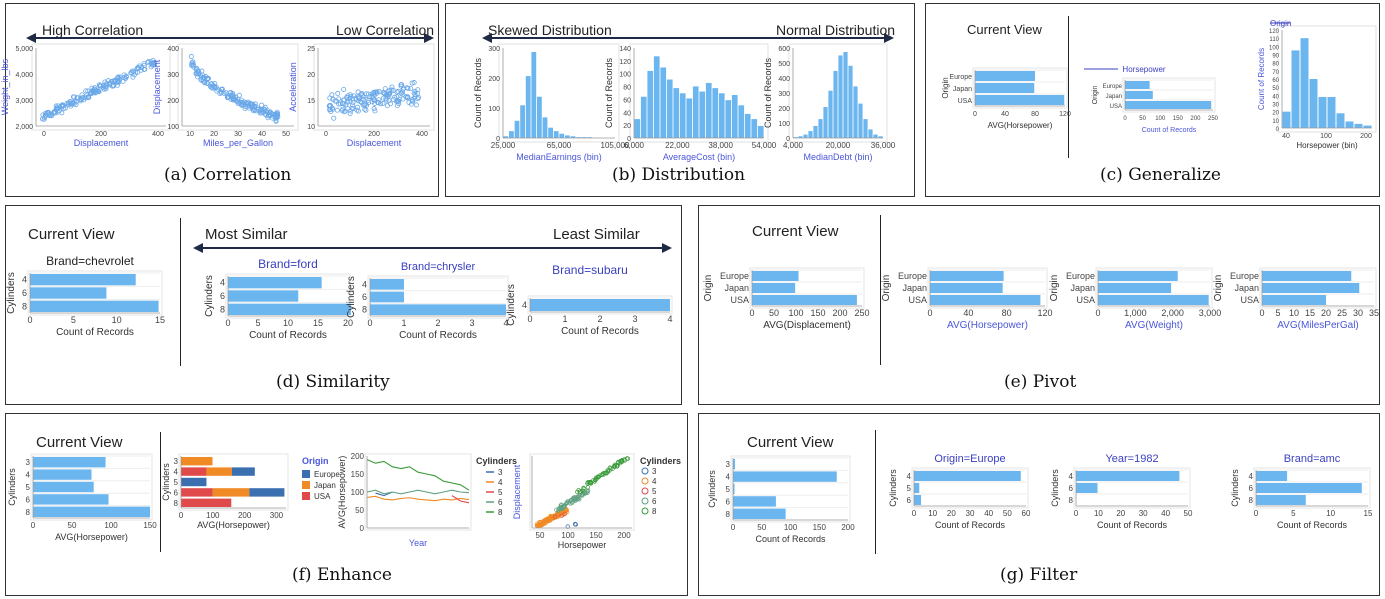 This screenshot has height=599, width=1385. Describe the element at coordinates (945, 87) in the screenshot. I see `y-axis-title: Origin` at that location.